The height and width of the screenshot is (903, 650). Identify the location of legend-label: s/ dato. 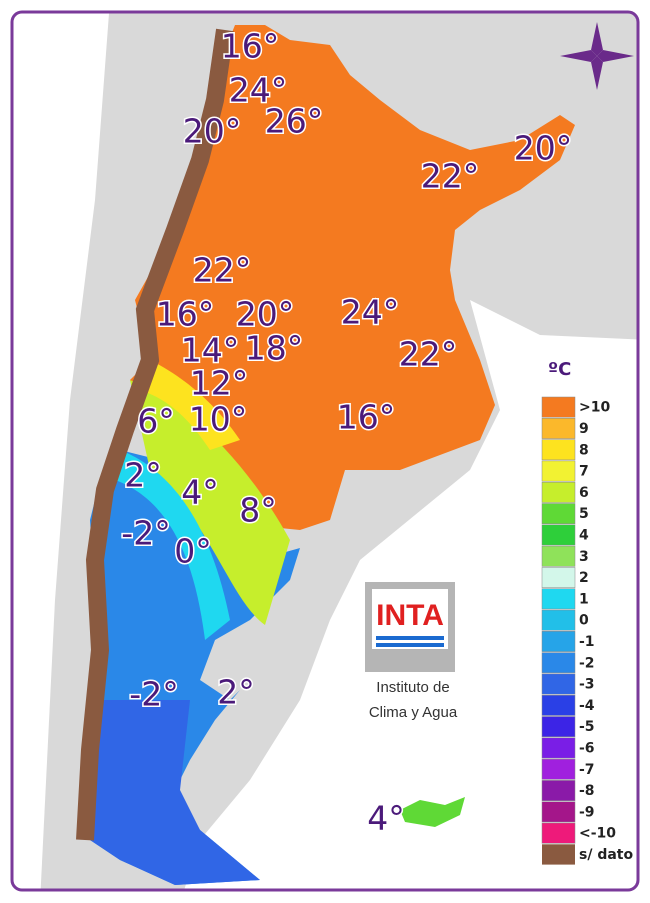
(606, 855).